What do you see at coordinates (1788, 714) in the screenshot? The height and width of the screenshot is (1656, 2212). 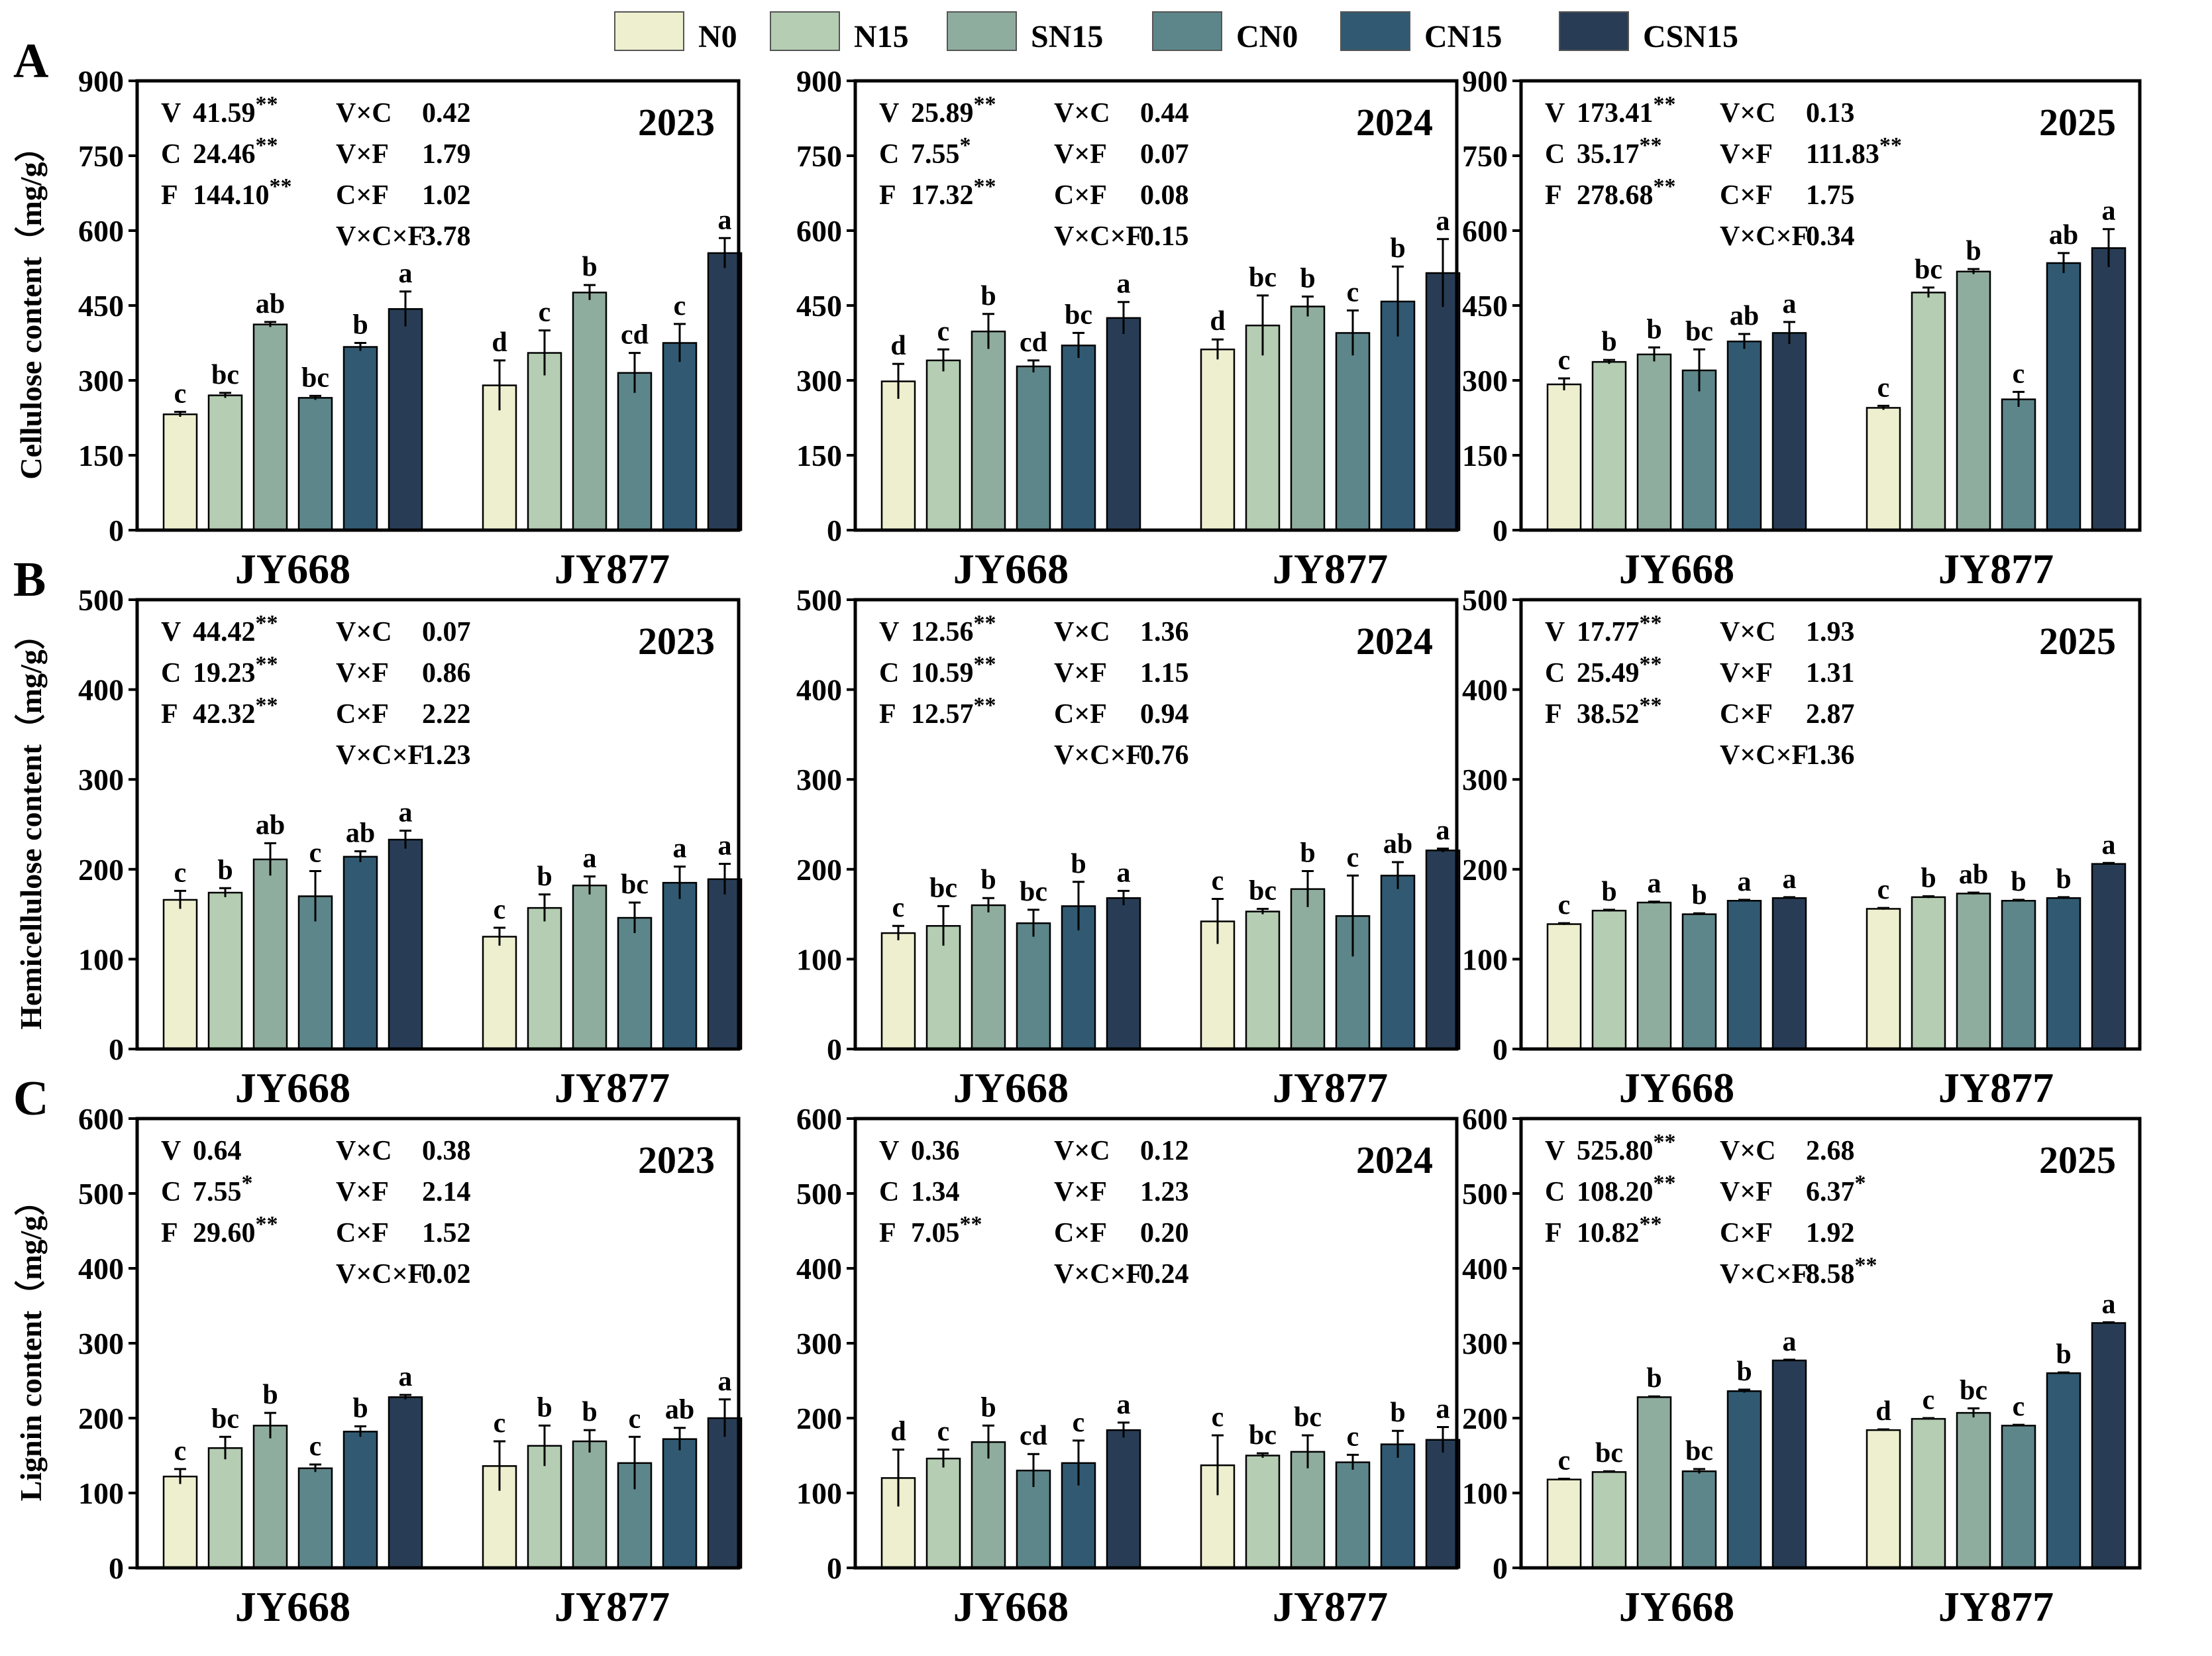 I see `stat-cxf: C×F 2.87` at bounding box center [1788, 714].